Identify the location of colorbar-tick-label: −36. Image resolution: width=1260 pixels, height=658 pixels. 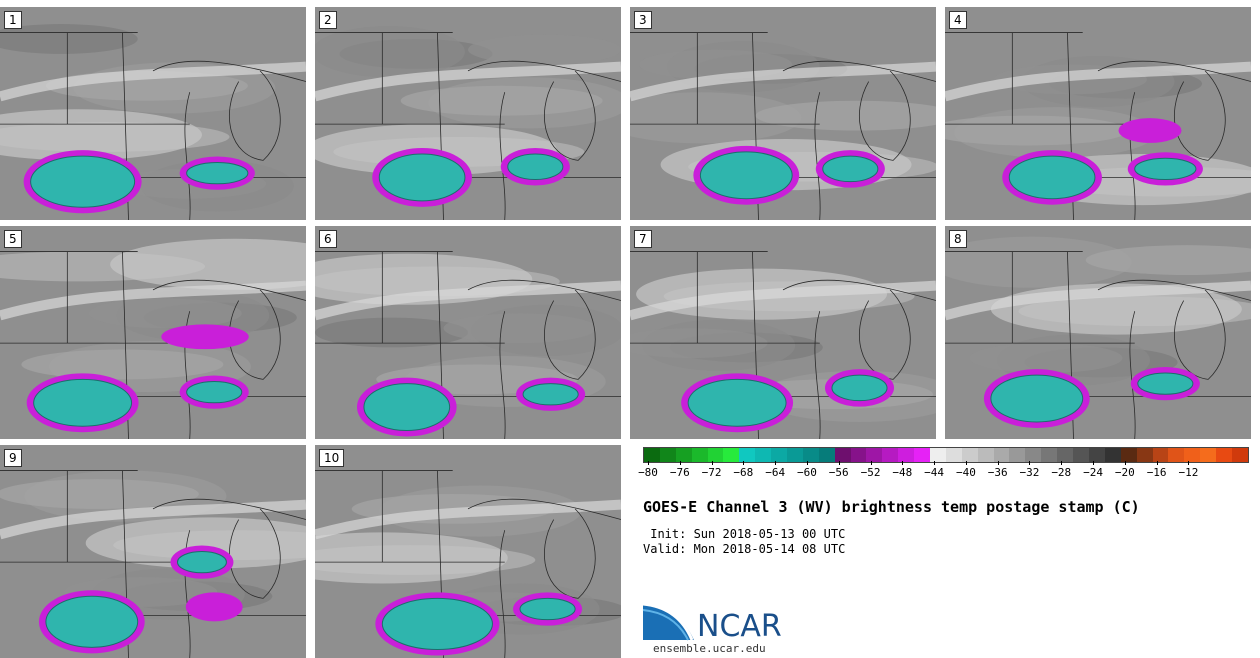
(997, 472).